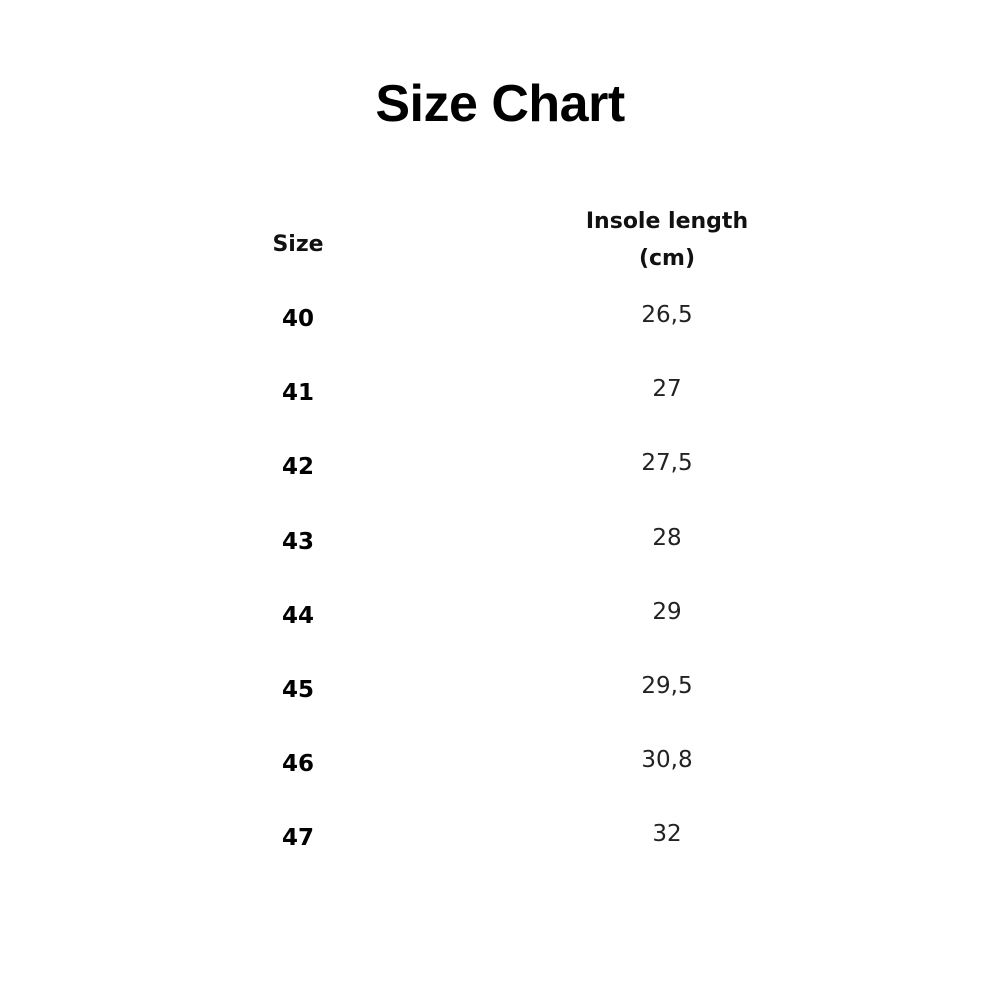  Describe the element at coordinates (297, 690) in the screenshot. I see `size-cell: 45` at that location.